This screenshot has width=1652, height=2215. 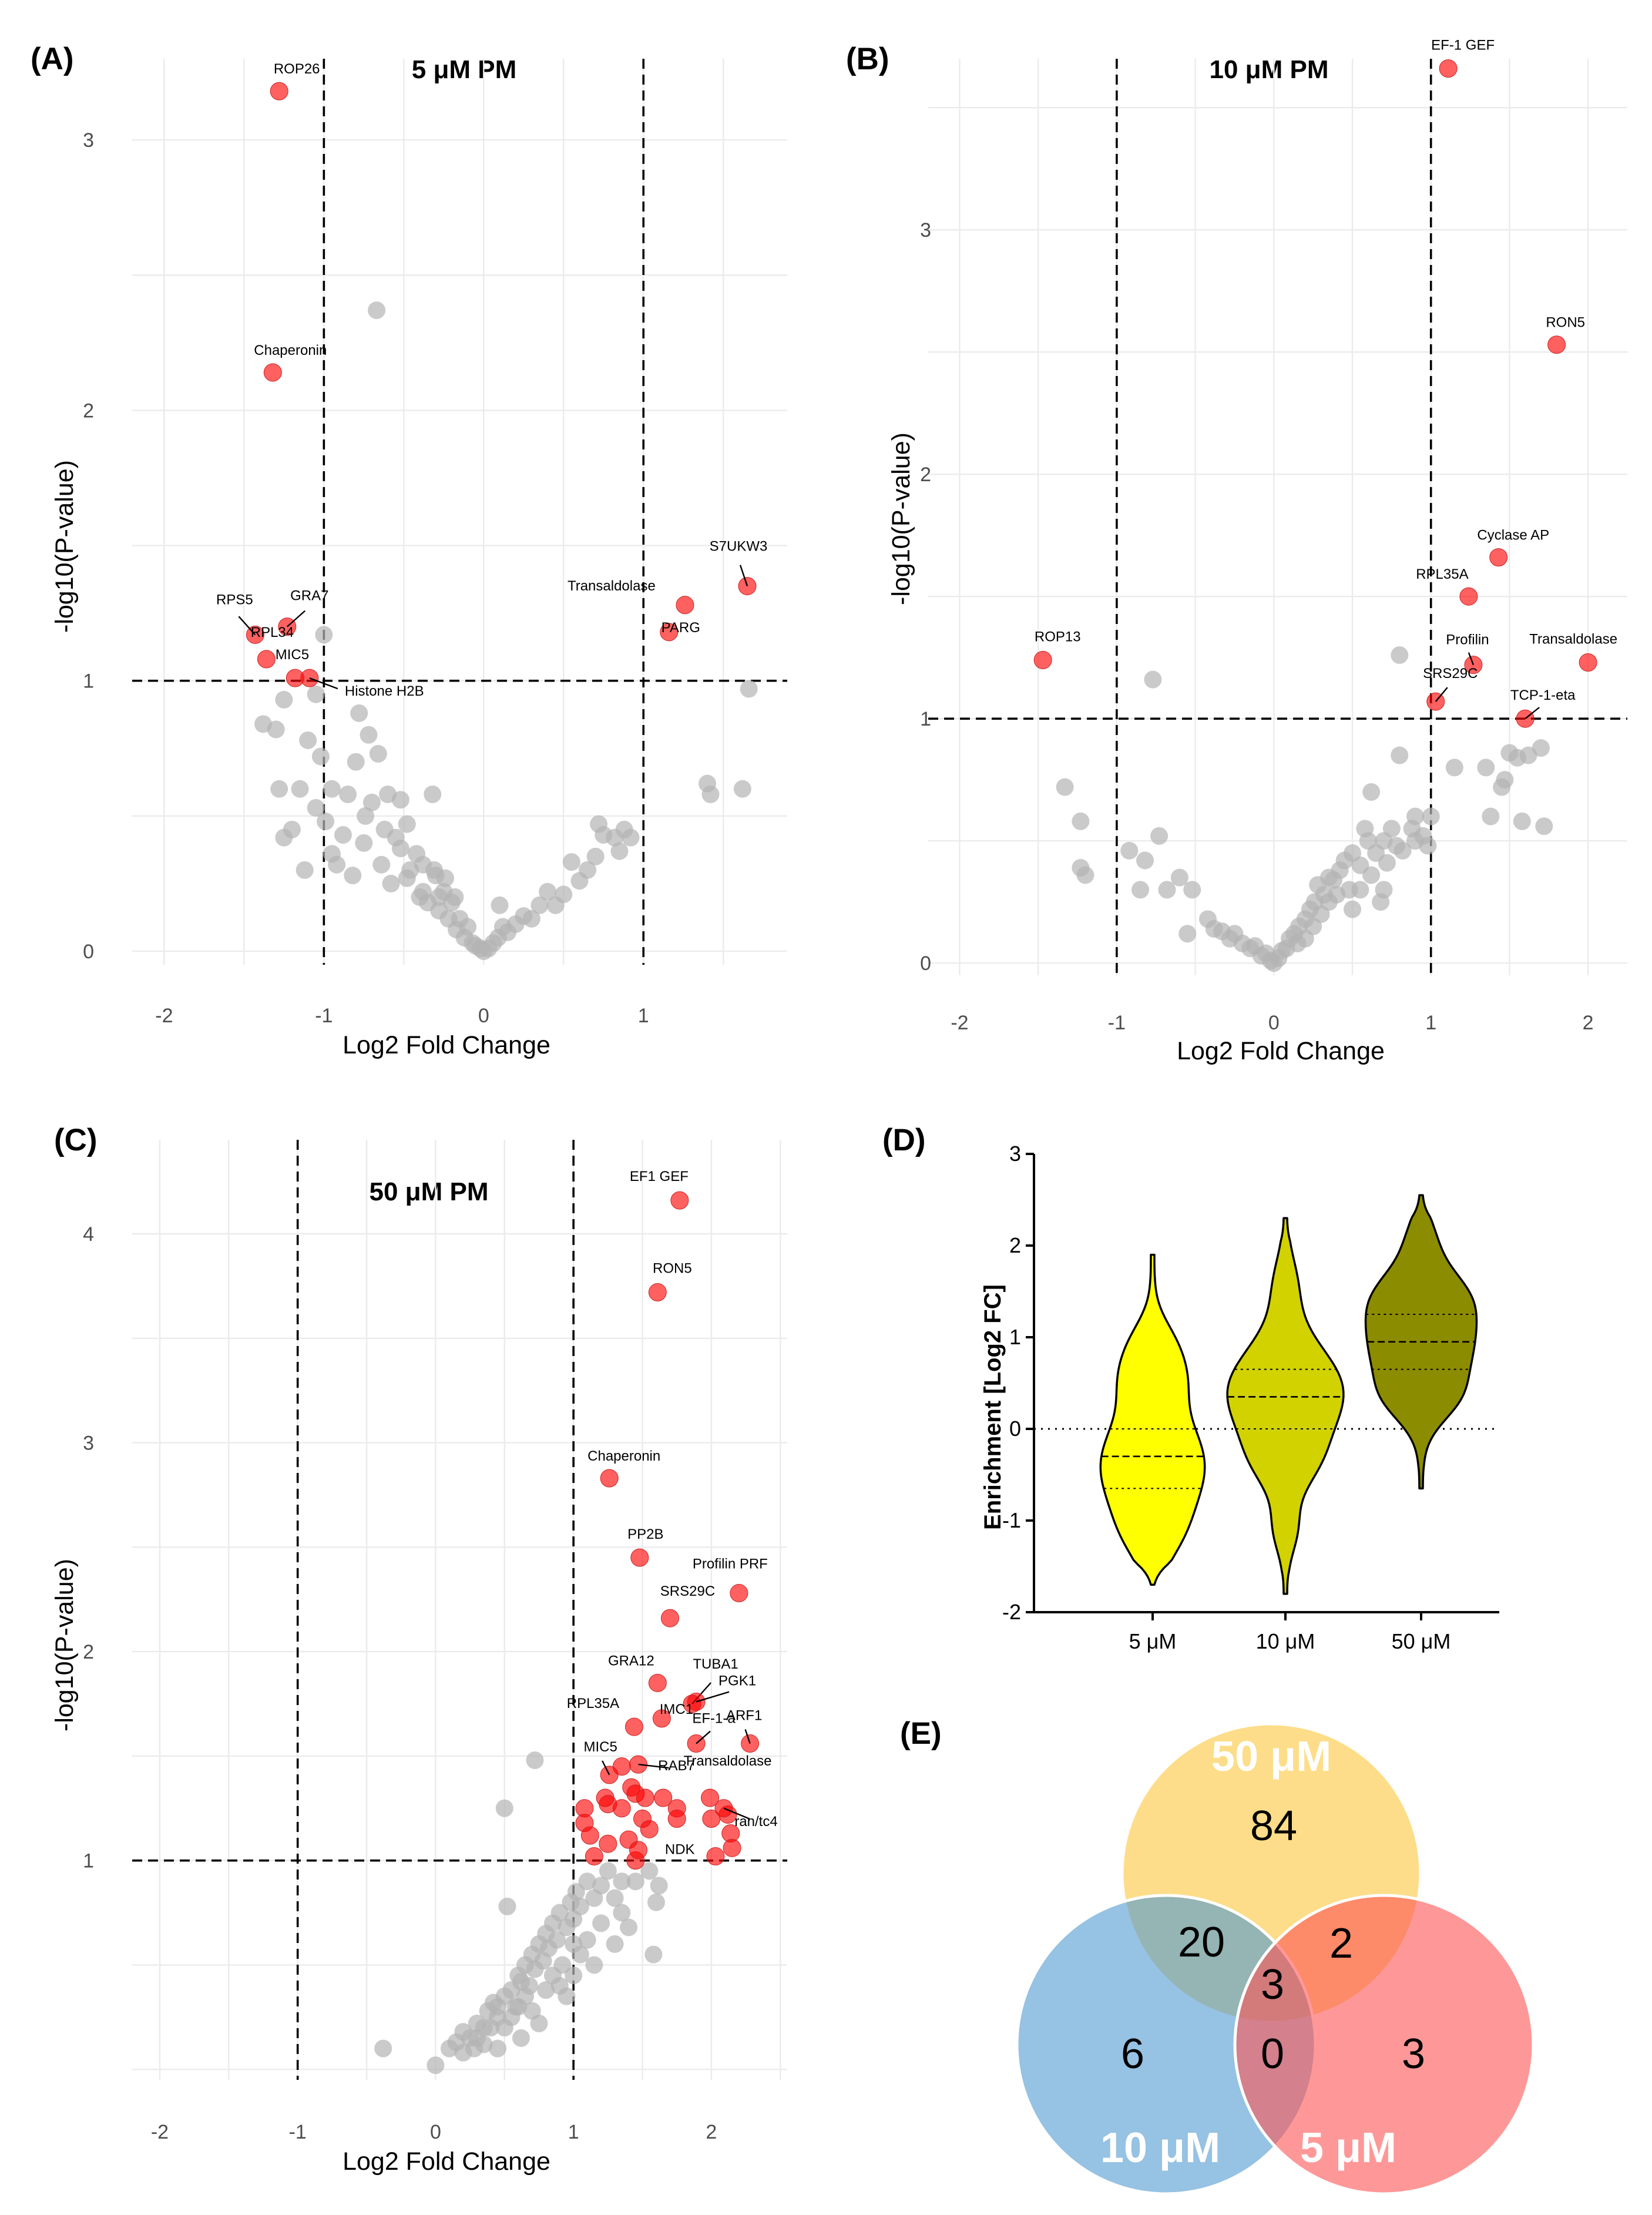 What do you see at coordinates (52, 59) in the screenshot?
I see `panel-a-label: (A)` at bounding box center [52, 59].